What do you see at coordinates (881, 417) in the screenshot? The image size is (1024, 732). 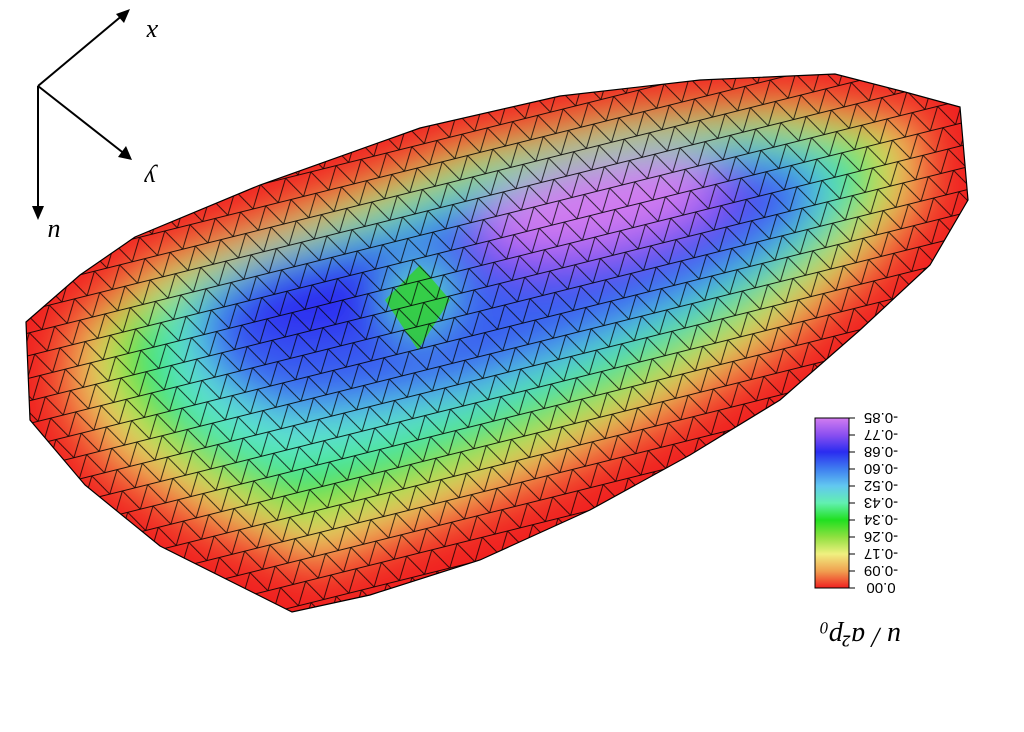 I see `colorbar-tick-label: -0.85` at bounding box center [881, 417].